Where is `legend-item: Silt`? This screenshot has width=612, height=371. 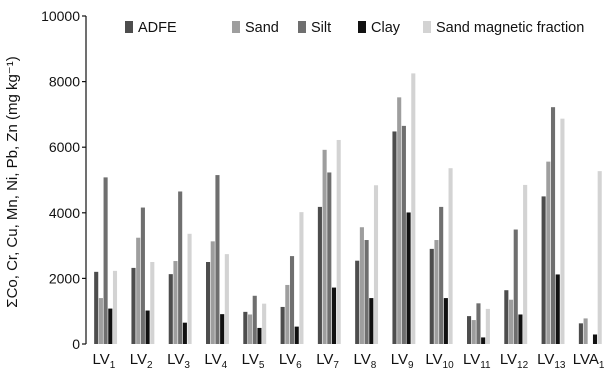
legend-item: Silt is located at coordinates (314, 28).